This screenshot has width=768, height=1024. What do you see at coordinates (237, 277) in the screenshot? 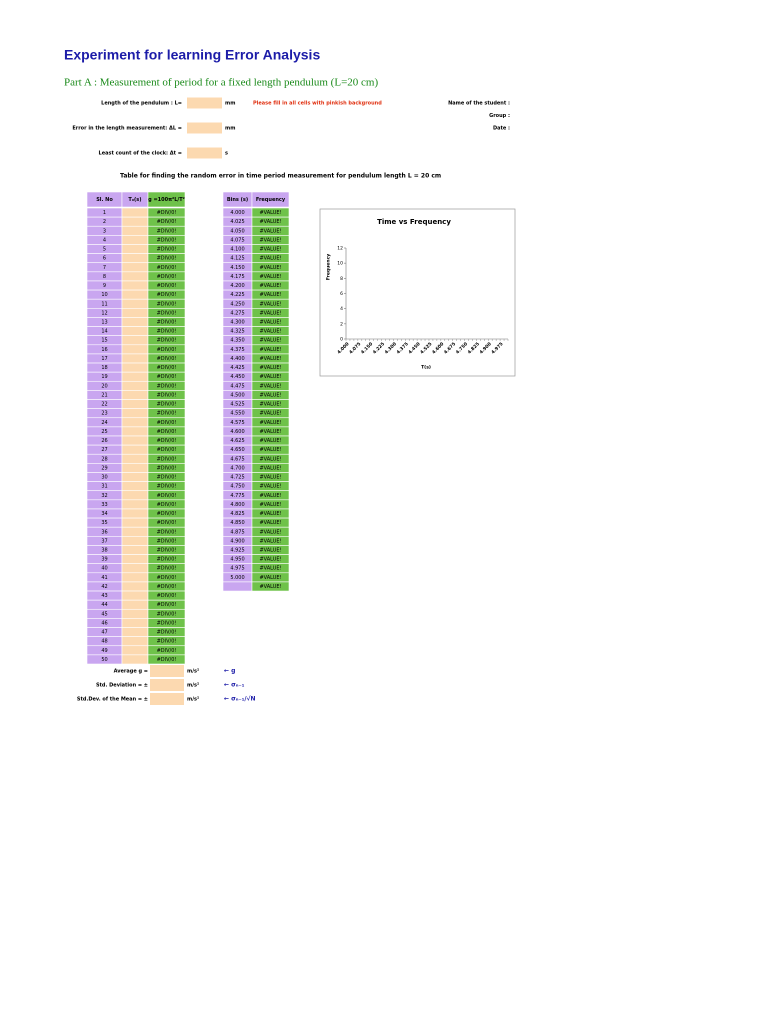
I see `bin-text: 4.175` at bounding box center [237, 277].